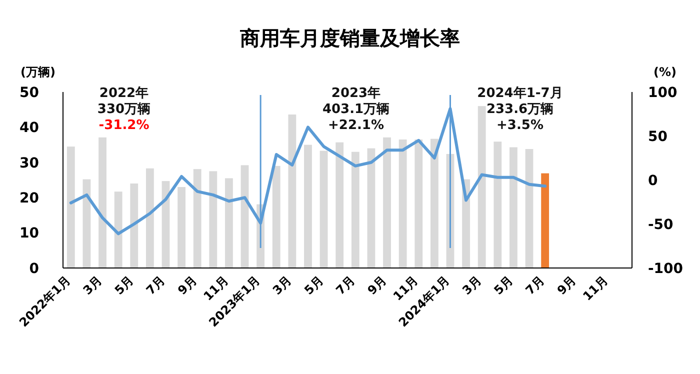 This screenshot has height=374, width=700. I want to click on y-tick-label: 20, so click(30, 198).